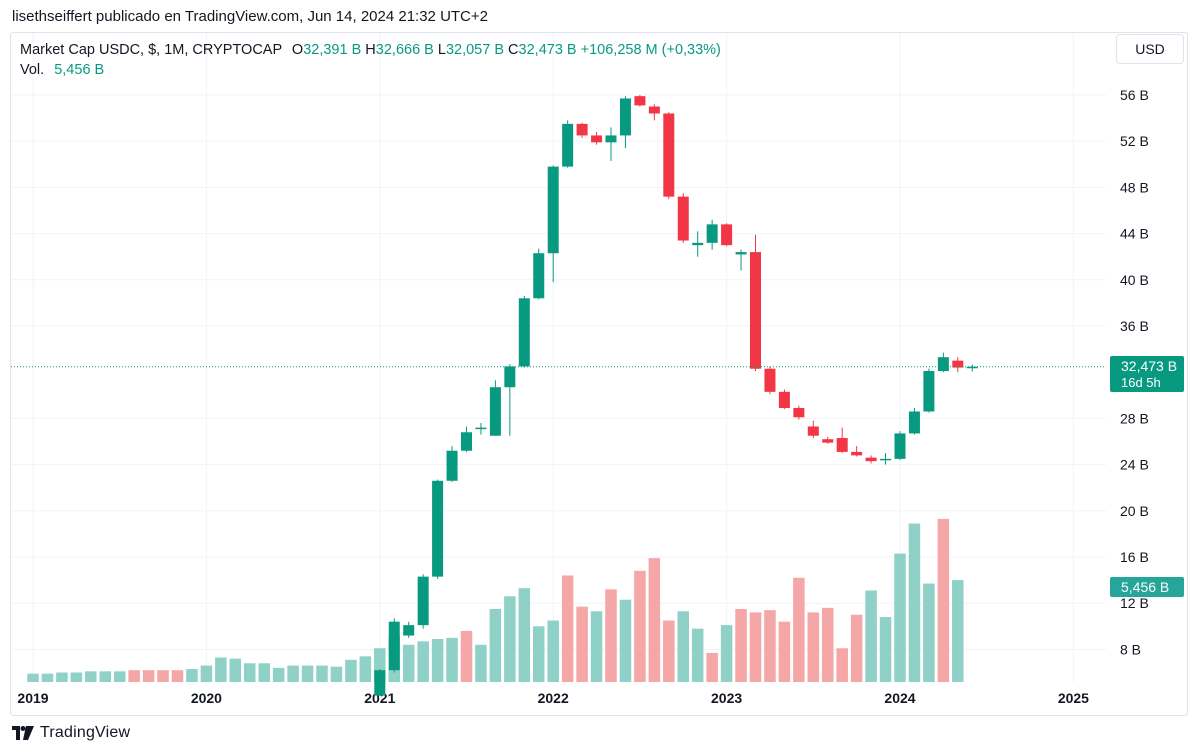 The width and height of the screenshot is (1200, 754). What do you see at coordinates (1149, 366) in the screenshot?
I see `last-price-label: 32,473 B` at bounding box center [1149, 366].